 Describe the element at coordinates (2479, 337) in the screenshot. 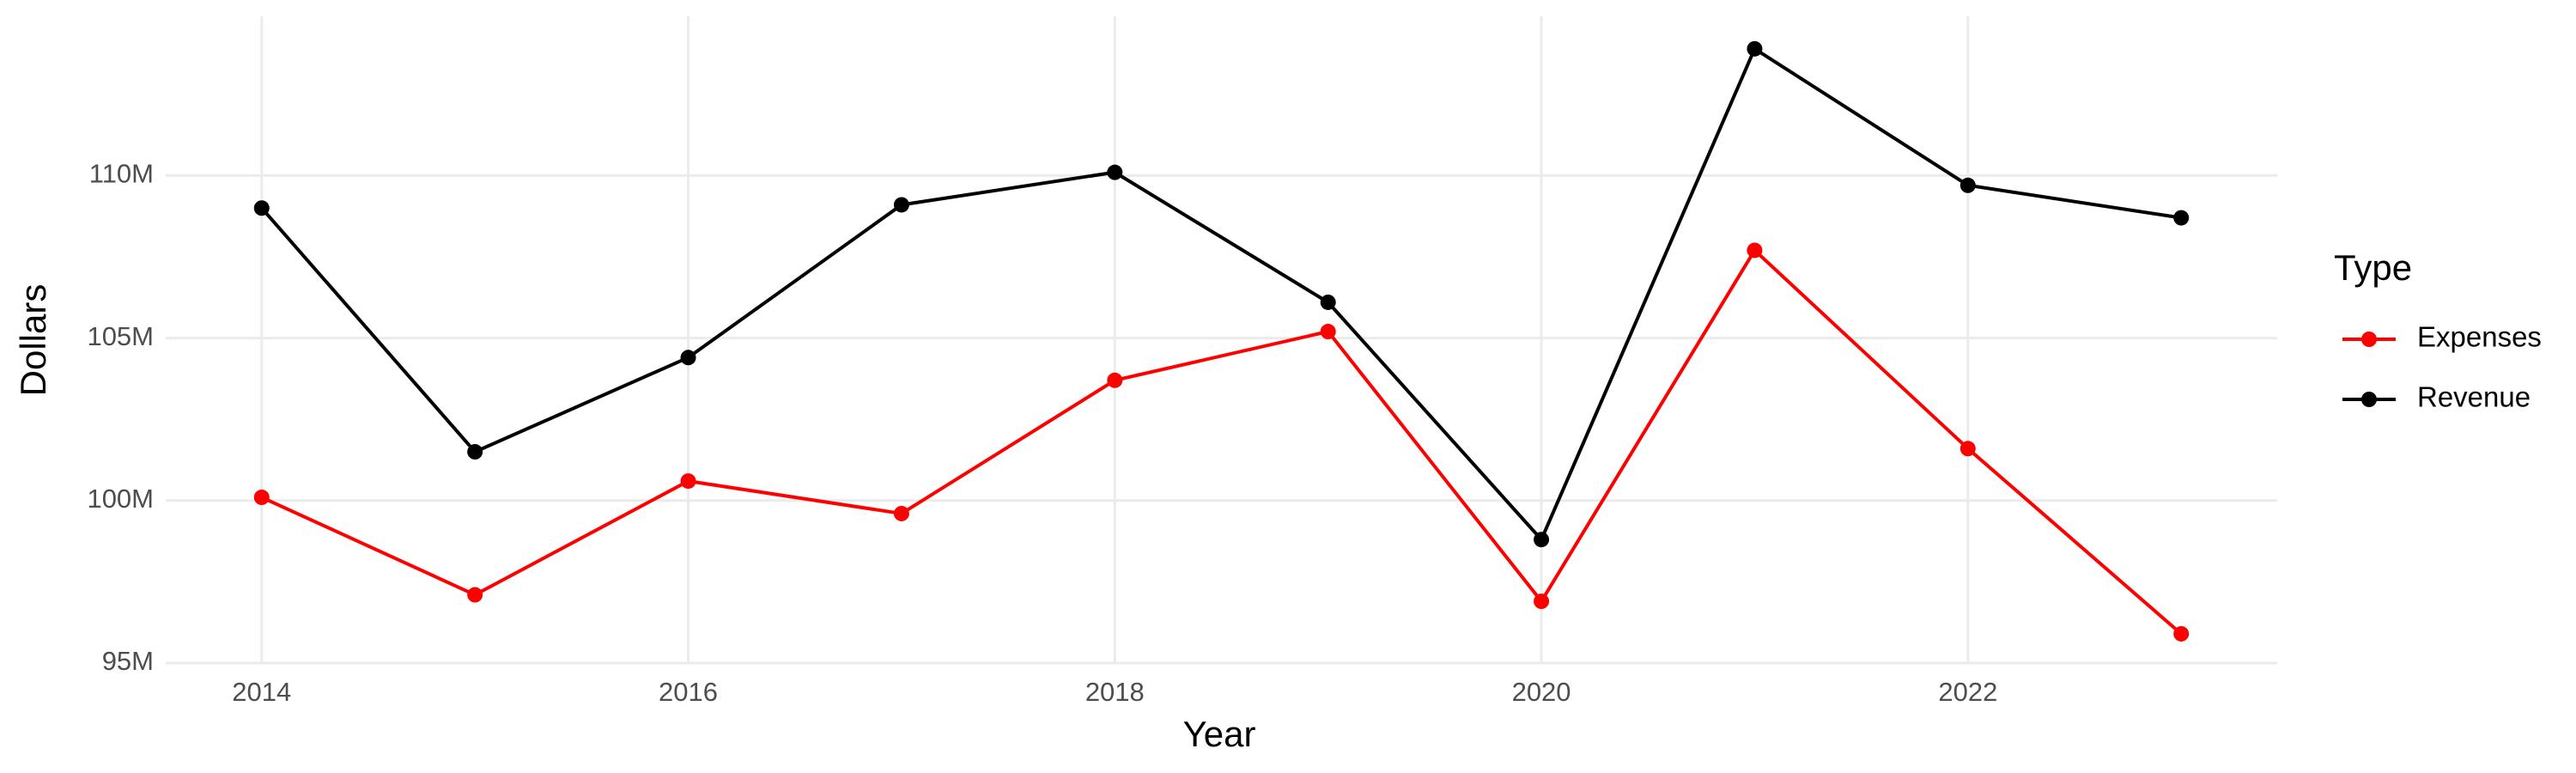

I see `legend-label: Expenses` at that location.